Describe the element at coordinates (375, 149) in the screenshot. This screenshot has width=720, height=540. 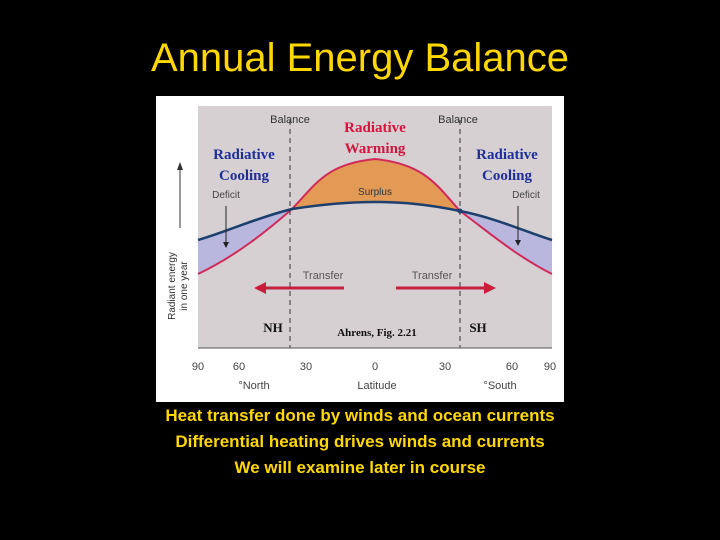
I see `warming-label-line2: Warming` at that location.